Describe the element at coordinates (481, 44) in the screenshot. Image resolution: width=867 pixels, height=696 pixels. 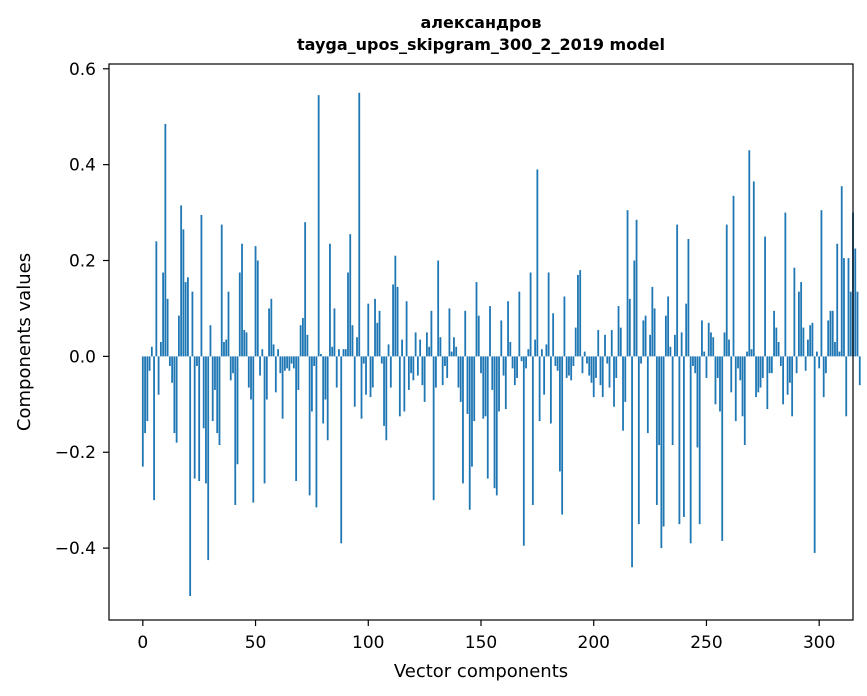
I see `chart-subtitle: tayga_upos_skipgram_300_2_2019 model` at that location.